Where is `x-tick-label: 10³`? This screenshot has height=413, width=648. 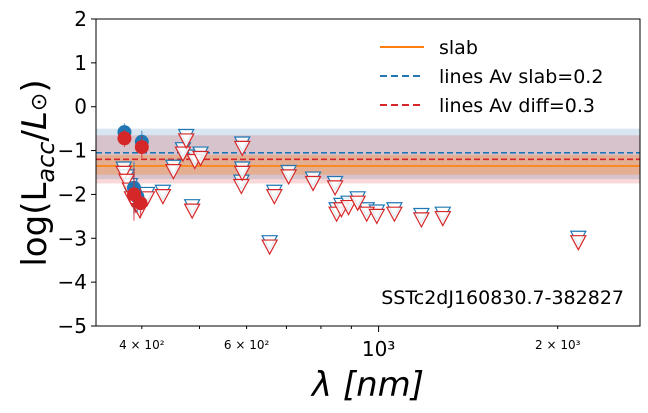 x-tick-label: 10³ is located at coordinates (378, 349).